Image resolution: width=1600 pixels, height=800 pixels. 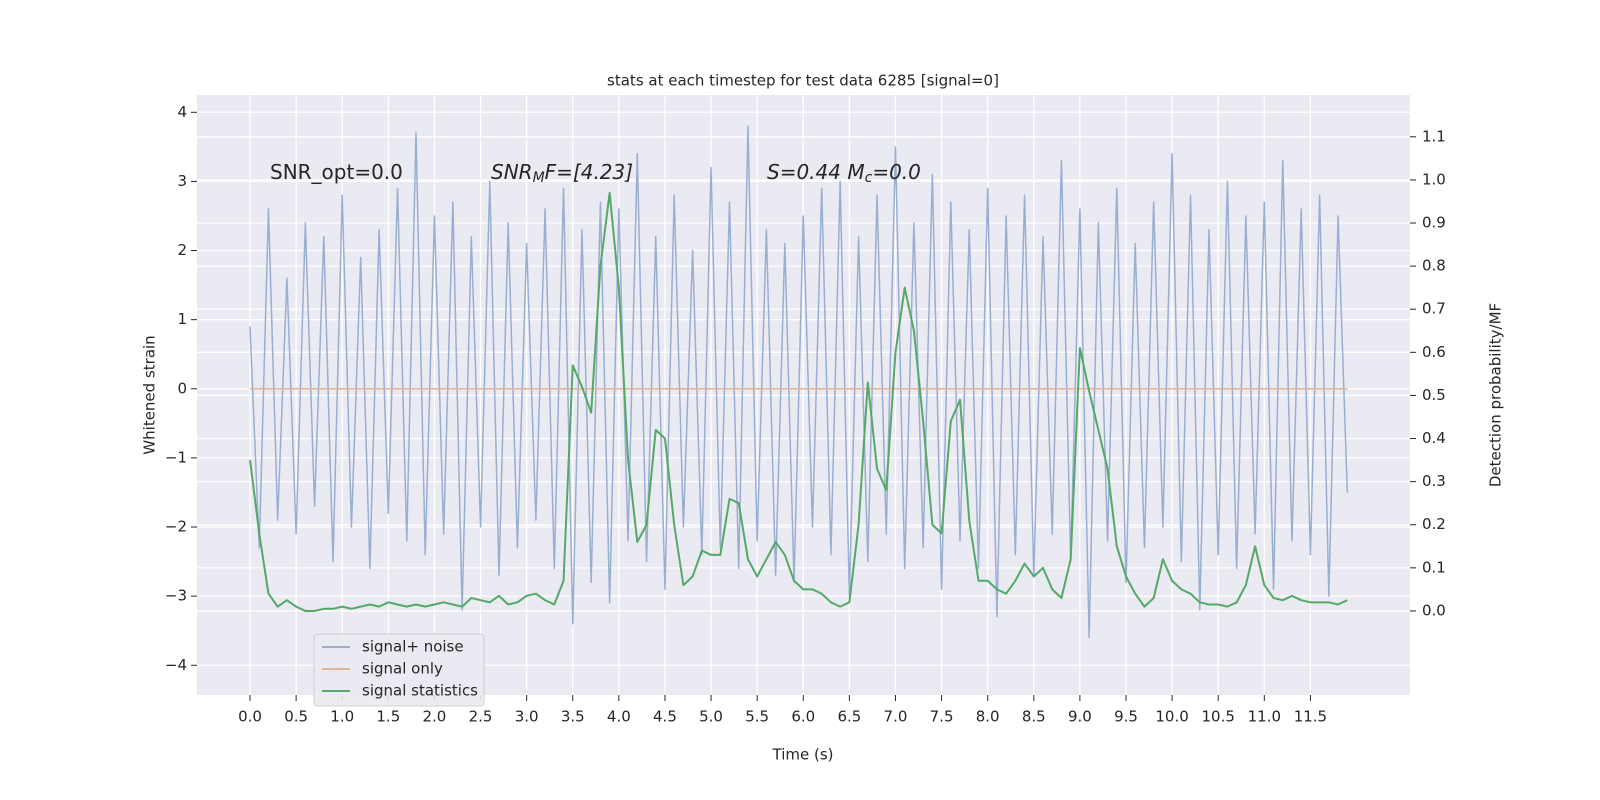 I want to click on annotation-part: c, so click(x=869, y=178).